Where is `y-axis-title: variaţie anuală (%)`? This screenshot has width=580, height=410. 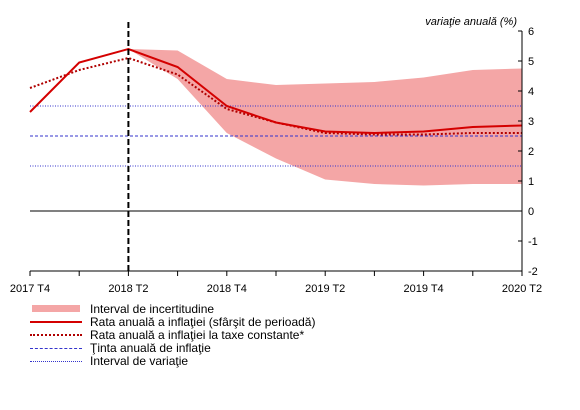 y-axis-title: variaţie anuală (%) is located at coordinates (471, 22).